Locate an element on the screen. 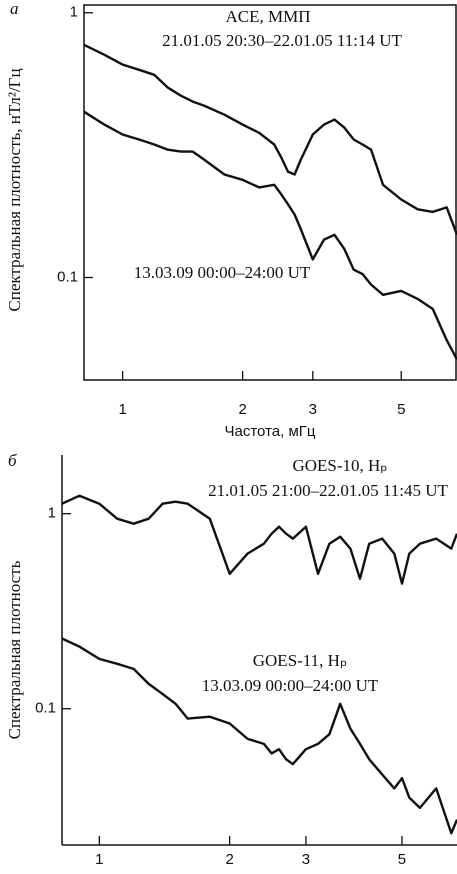 The image size is (457, 874). series-line is located at coordinates (259, 539).